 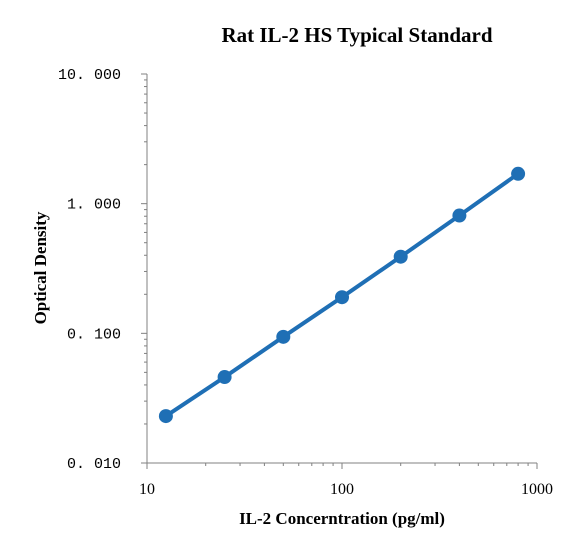 What do you see at coordinates (89, 75) in the screenshot?
I see `y-tick-label: 10. 000` at bounding box center [89, 75].